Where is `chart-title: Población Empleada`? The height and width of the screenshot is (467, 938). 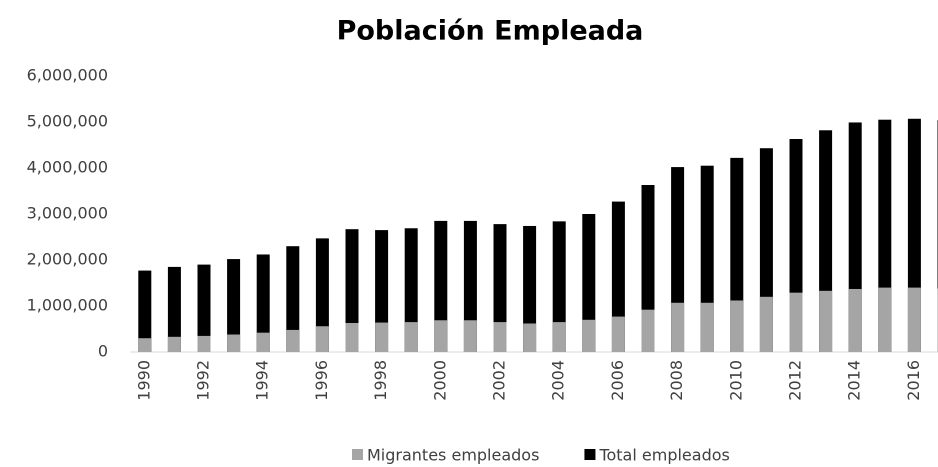 chart-title: Población Empleada is located at coordinates (490, 31).